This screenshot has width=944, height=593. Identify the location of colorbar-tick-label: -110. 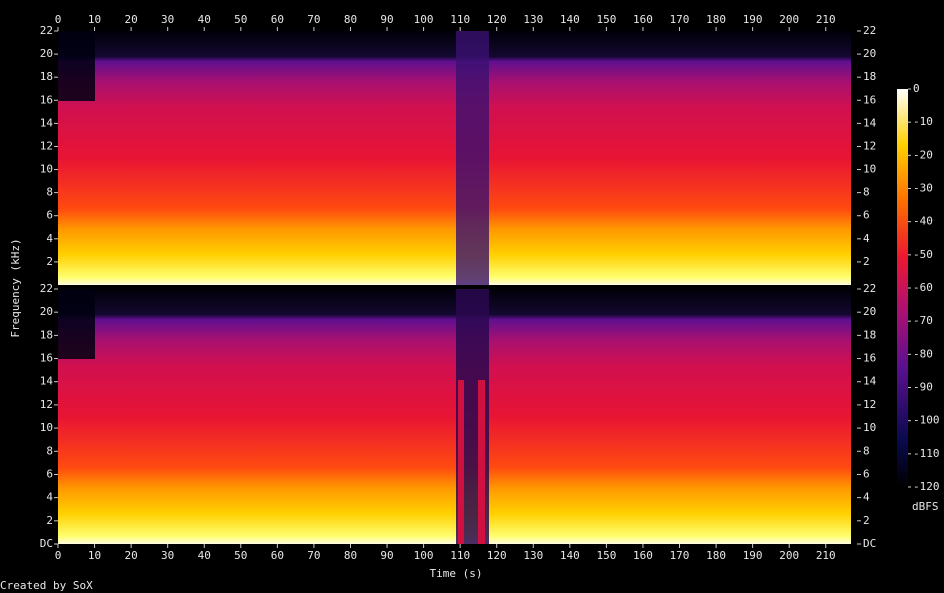
(926, 453).